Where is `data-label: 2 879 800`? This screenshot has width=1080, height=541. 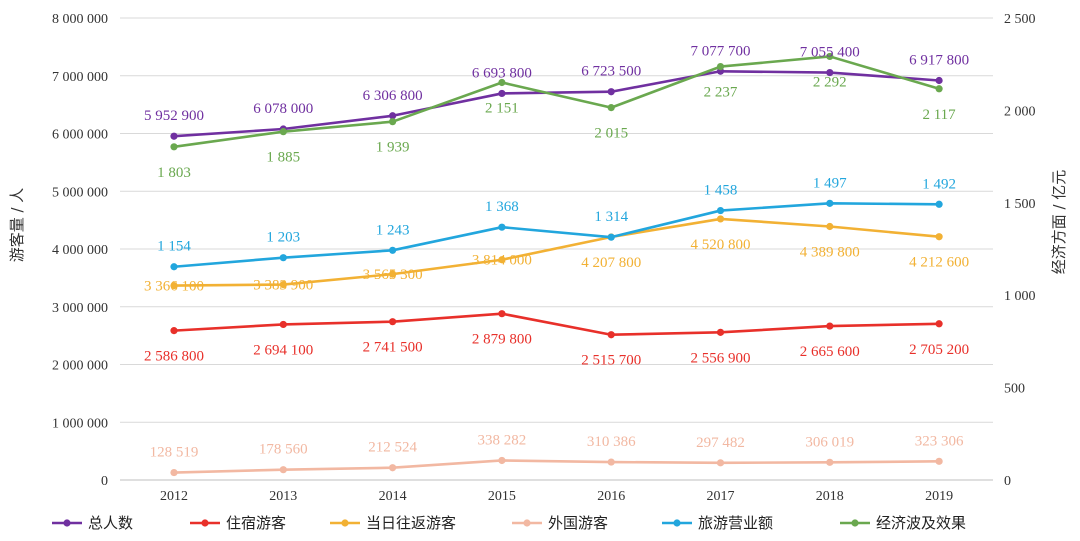
data-label: 2 879 800 is located at coordinates (502, 340).